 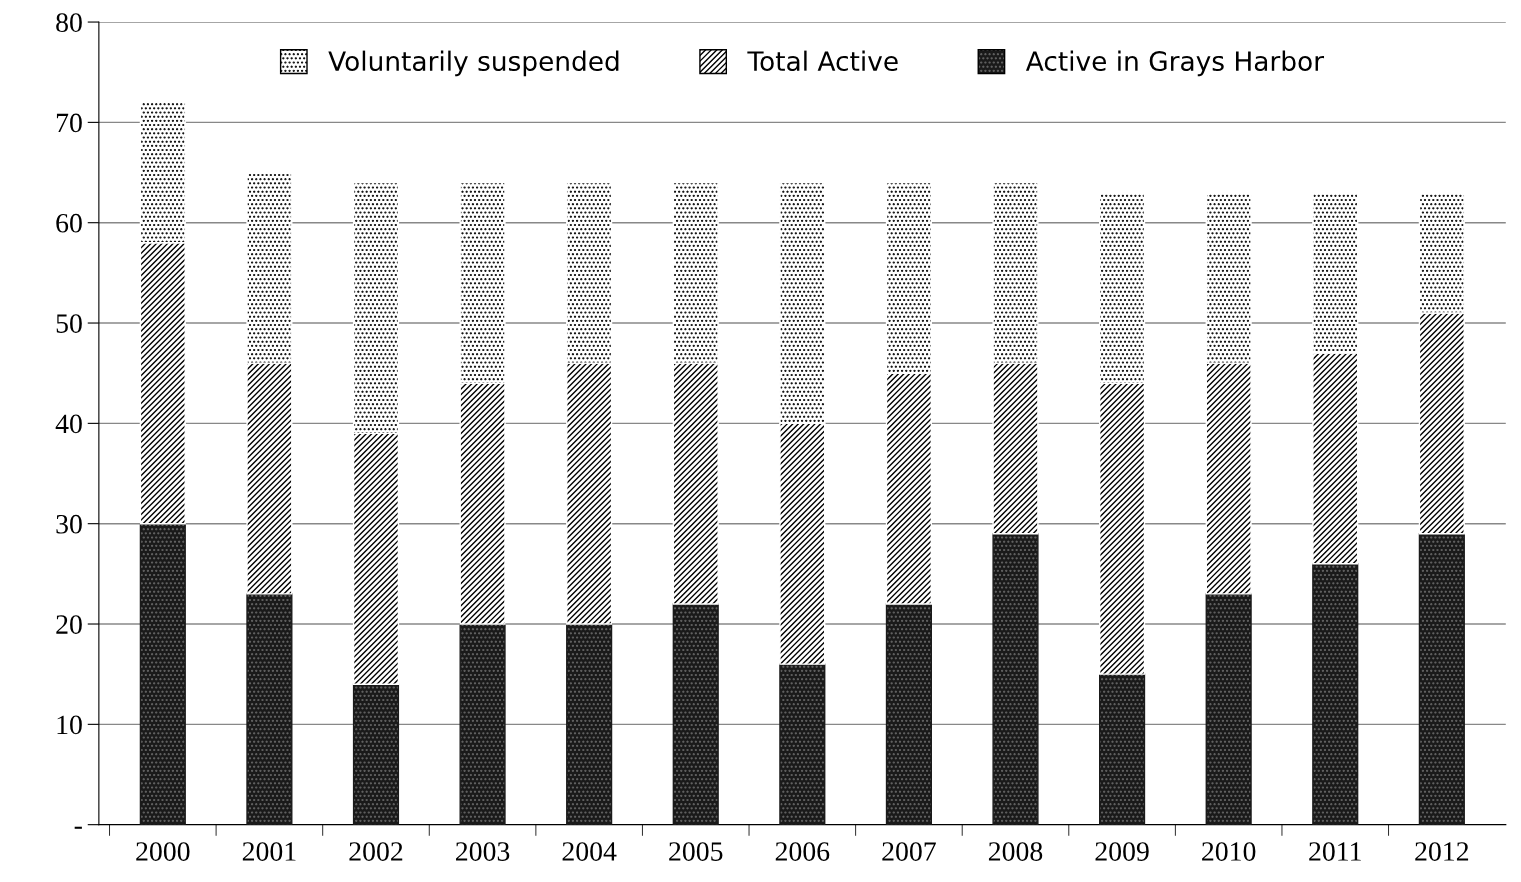 I want to click on x-tick-label: 2009, so click(x=1122, y=851).